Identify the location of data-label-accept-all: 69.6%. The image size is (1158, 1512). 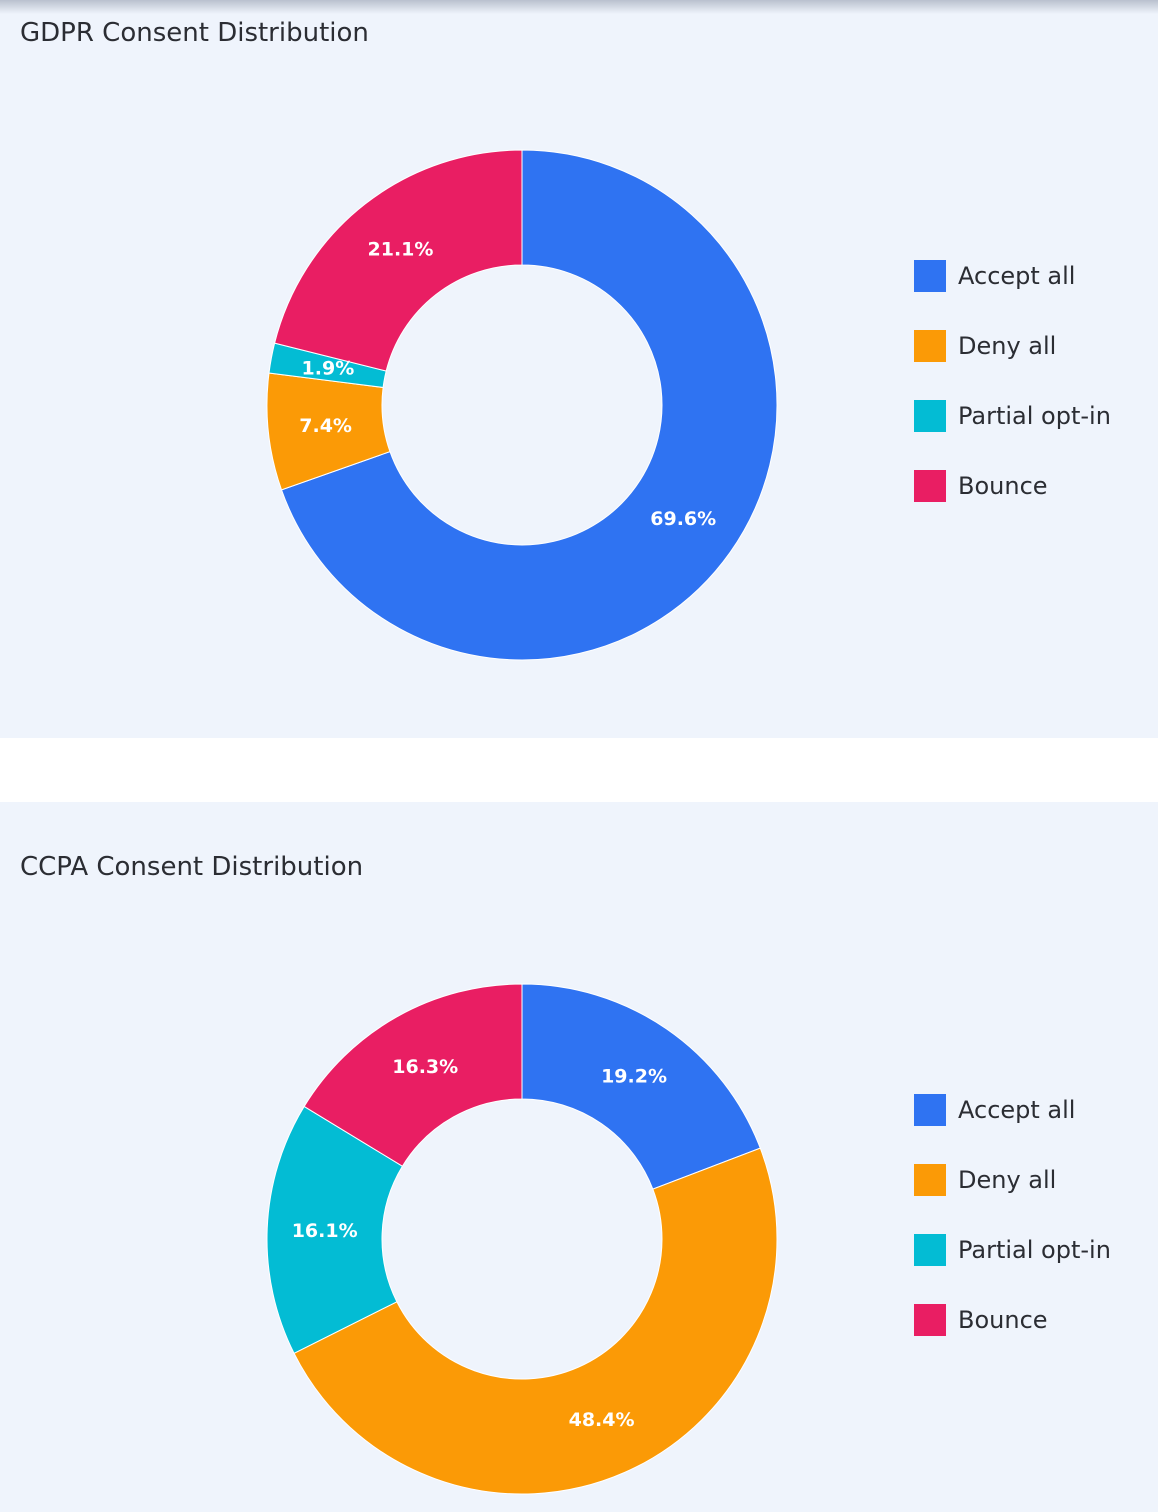
(683, 519).